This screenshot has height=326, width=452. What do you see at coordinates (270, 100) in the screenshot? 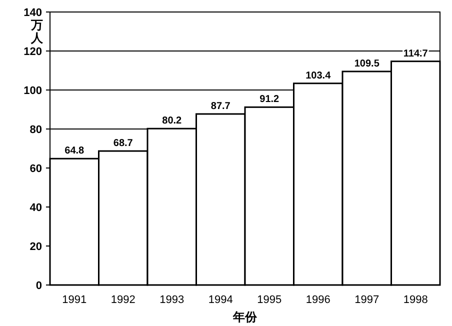
I see `data-label: 91.2` at bounding box center [270, 100].